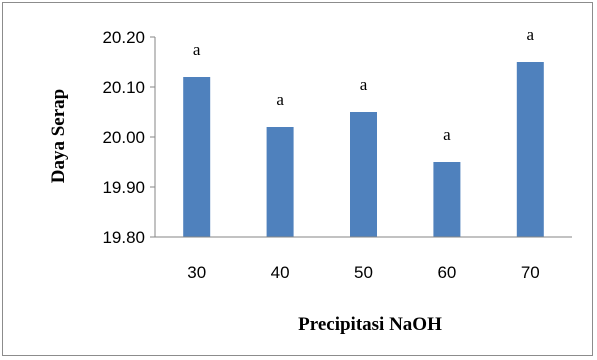  Describe the element at coordinates (530, 272) in the screenshot. I see `x-tick-label-70: 70` at that location.